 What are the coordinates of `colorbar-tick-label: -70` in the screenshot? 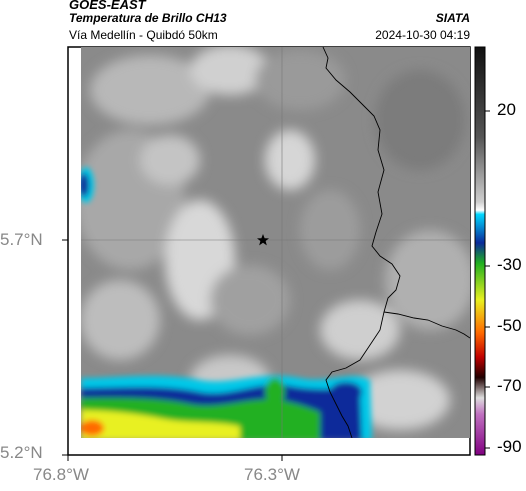 It's located at (509, 385).